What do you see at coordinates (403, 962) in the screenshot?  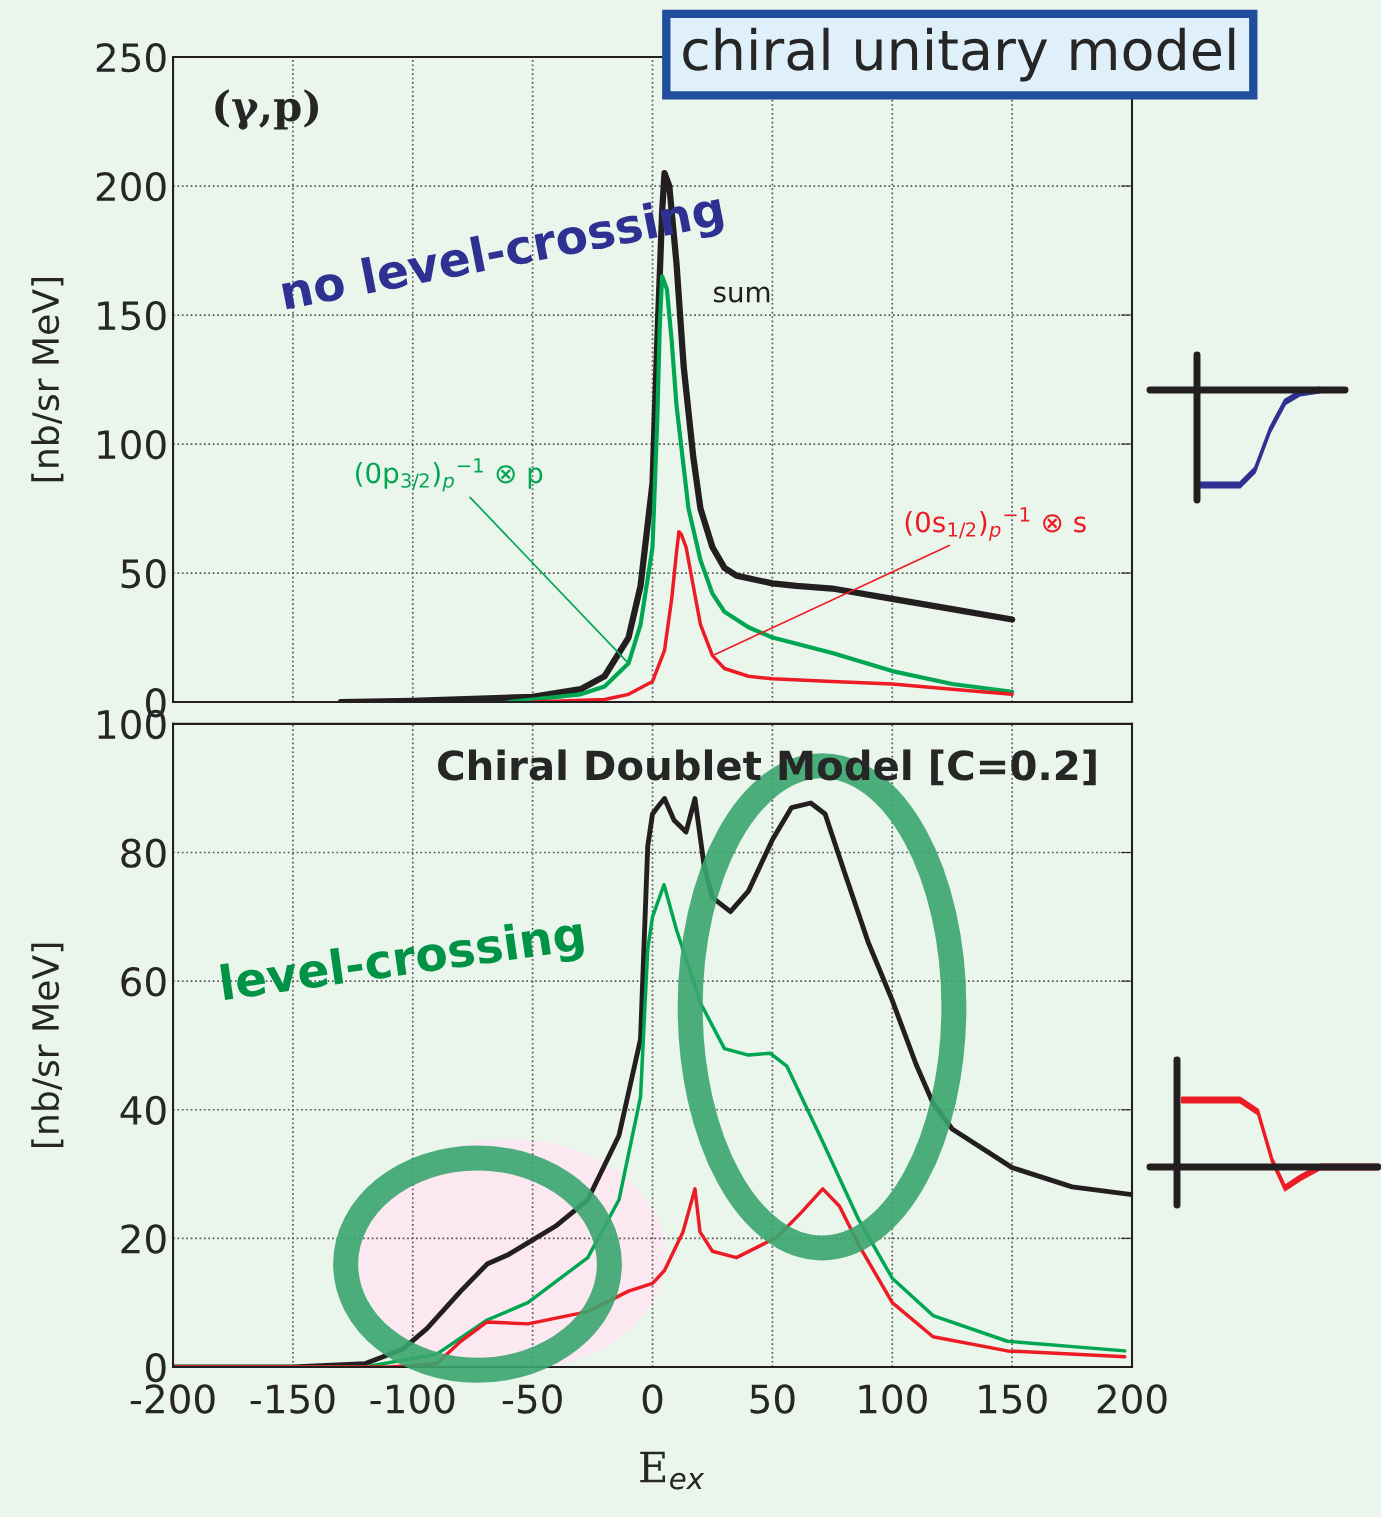 I see `annotation: level-crossing` at bounding box center [403, 962].